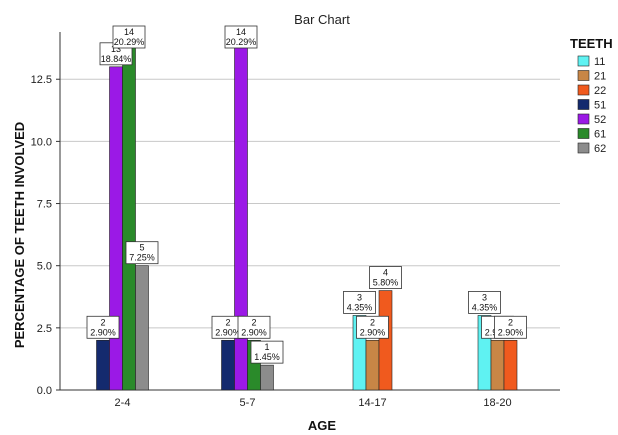 Image resolution: width=618 pixels, height=435 pixels. I want to click on data-label-count: 13, so click(116, 49).